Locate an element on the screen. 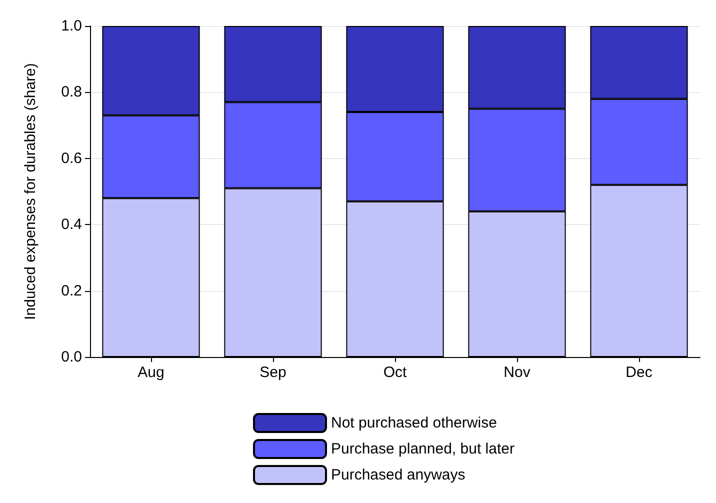 Image resolution: width=716 pixels, height=503 pixels. y-axis-title: Induced expenses for durables (share) is located at coordinates (30, 191).